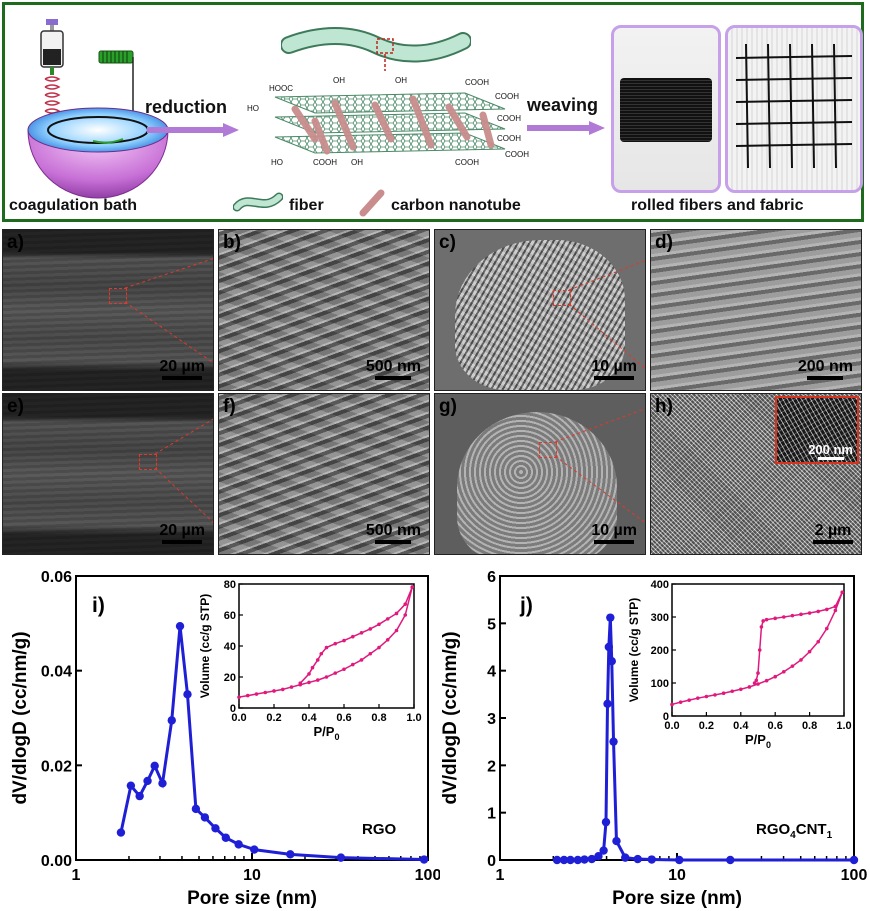  Describe the element at coordinates (186, 107) in the screenshot. I see `reduction-label: reduction` at that location.